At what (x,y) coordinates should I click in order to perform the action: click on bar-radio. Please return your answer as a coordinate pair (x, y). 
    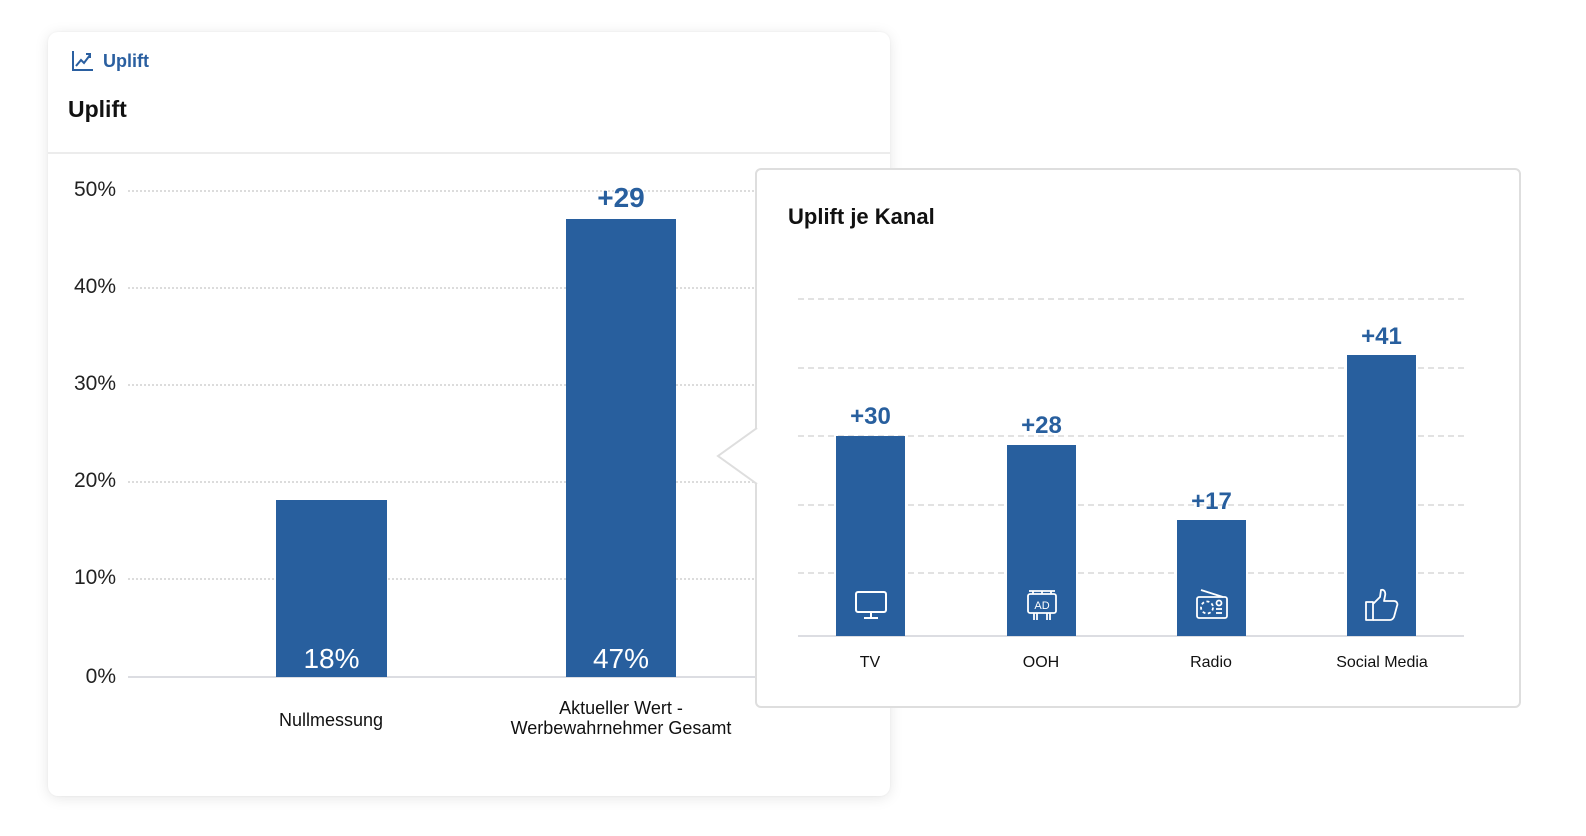
    Looking at the image, I should click on (1211, 578).